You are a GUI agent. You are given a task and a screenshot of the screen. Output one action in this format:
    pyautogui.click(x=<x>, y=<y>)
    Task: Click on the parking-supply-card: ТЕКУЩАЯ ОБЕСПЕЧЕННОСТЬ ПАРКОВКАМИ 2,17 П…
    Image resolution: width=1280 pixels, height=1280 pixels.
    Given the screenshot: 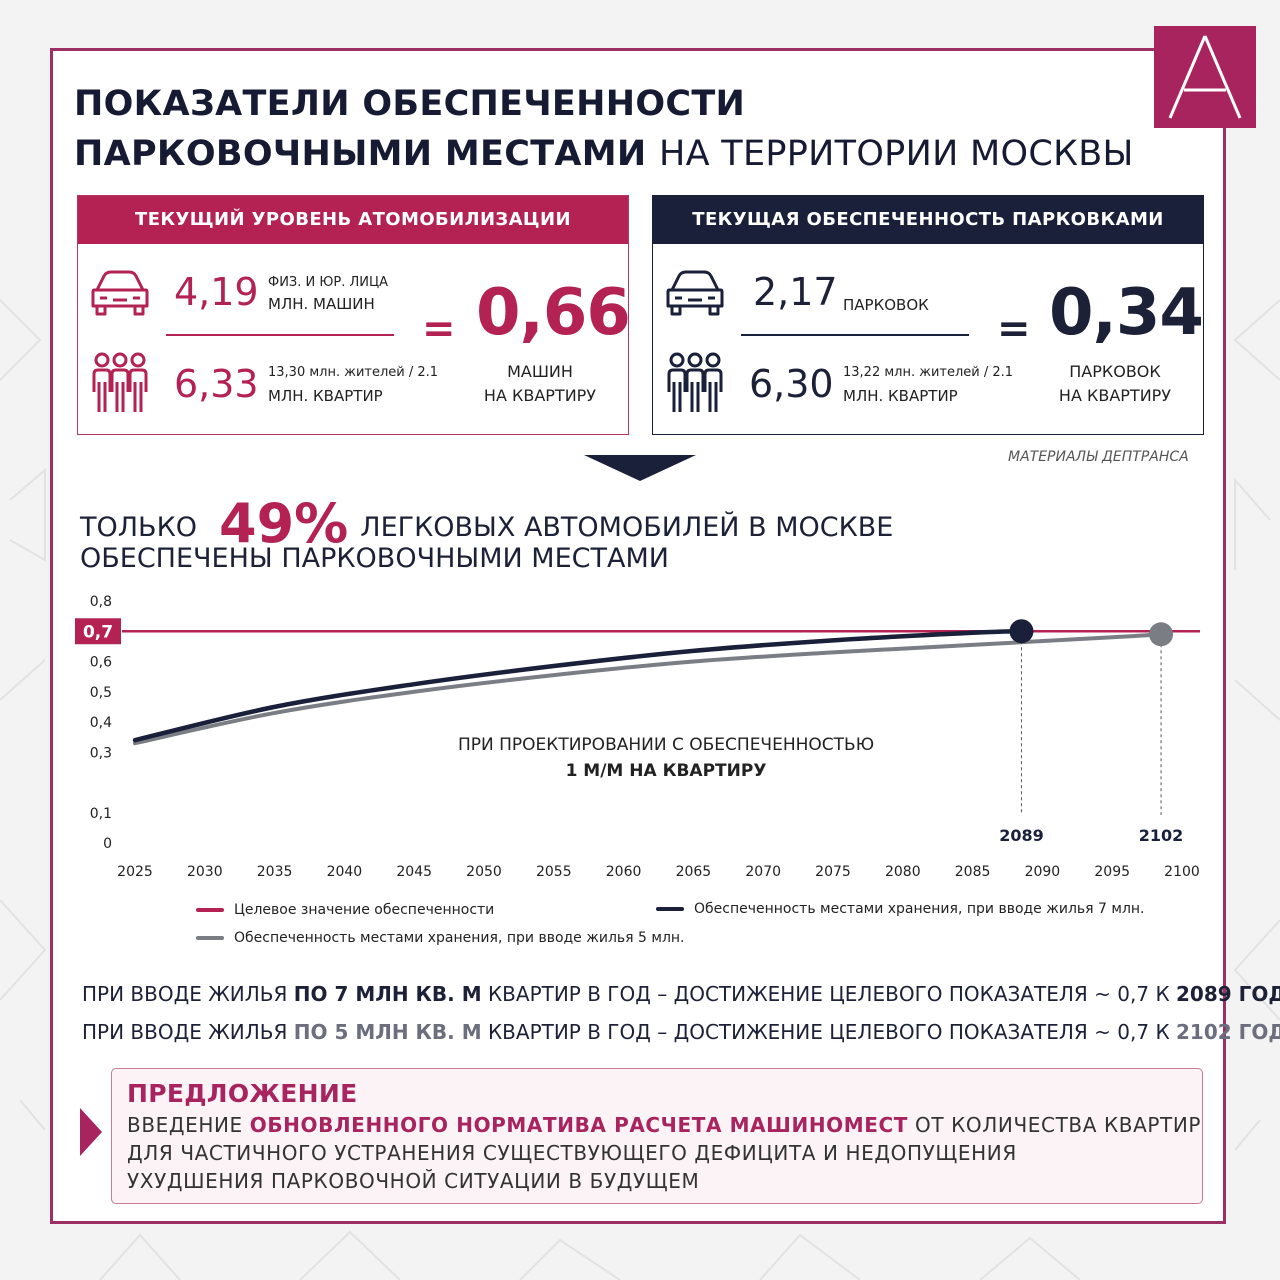 What is the action you would take?
    pyautogui.click(x=928, y=315)
    